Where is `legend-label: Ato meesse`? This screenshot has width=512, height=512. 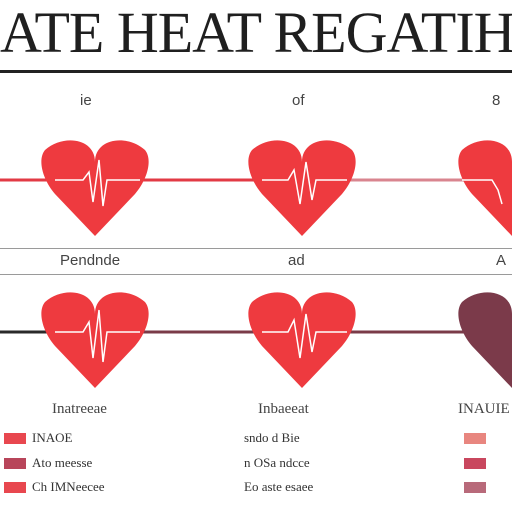 legend-label: Ato meesse is located at coordinates (62, 462).